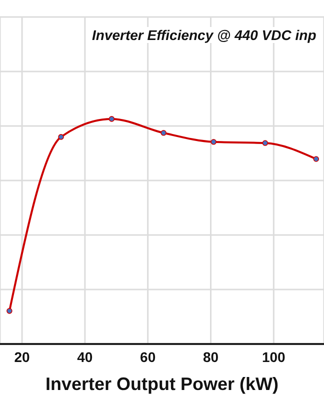 The height and width of the screenshot is (400, 324). What do you see at coordinates (210, 356) in the screenshot?
I see `x-tick-label: 80` at bounding box center [210, 356].